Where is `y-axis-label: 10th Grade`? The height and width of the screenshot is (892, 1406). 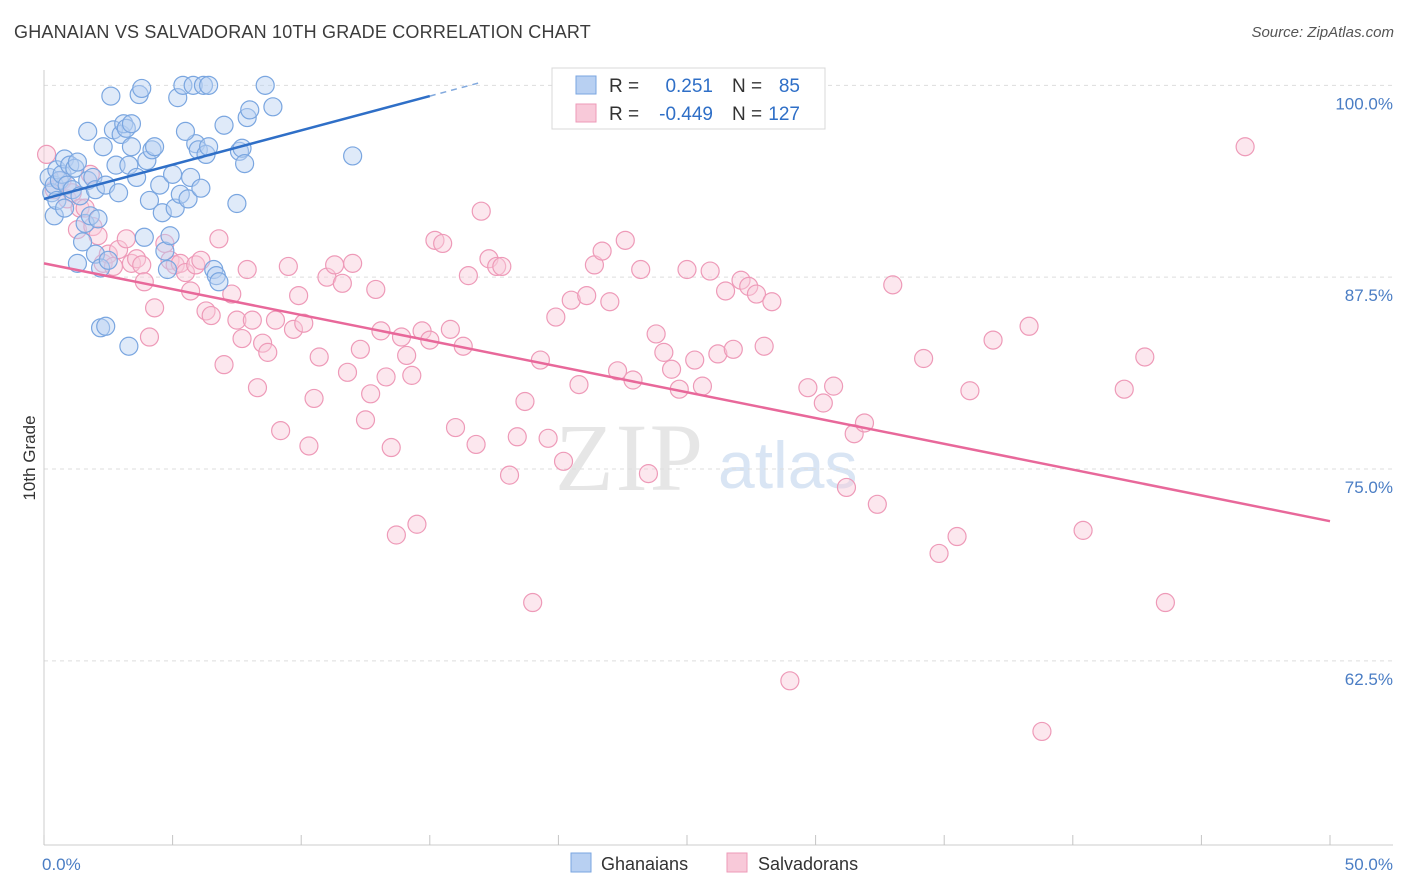
y-axis-label: 10th Grade is located at coordinates (29, 457).